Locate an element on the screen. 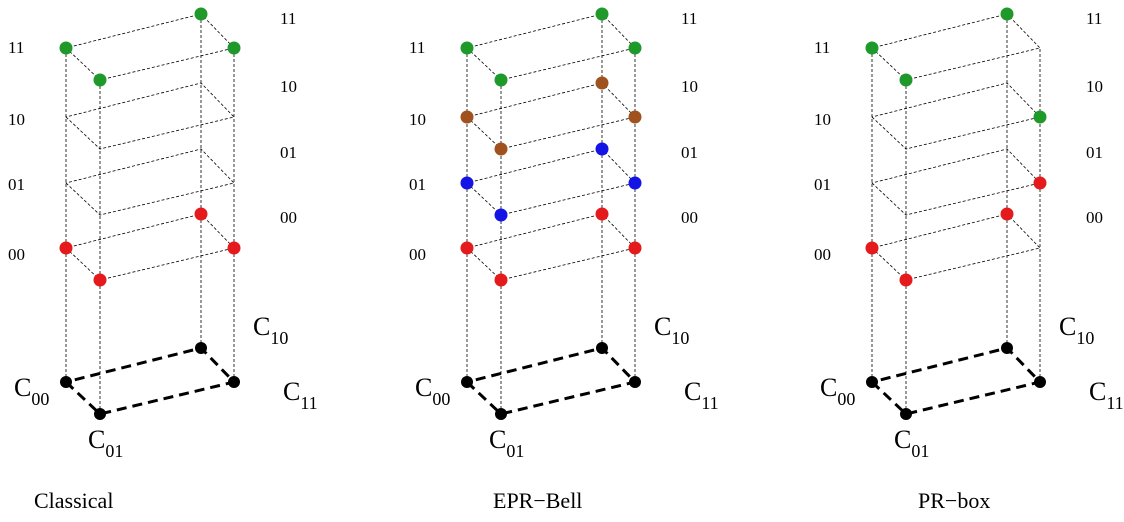 Image resolution: width=1124 pixels, height=522 pixels. panel-caption: Classical is located at coordinates (73, 500).